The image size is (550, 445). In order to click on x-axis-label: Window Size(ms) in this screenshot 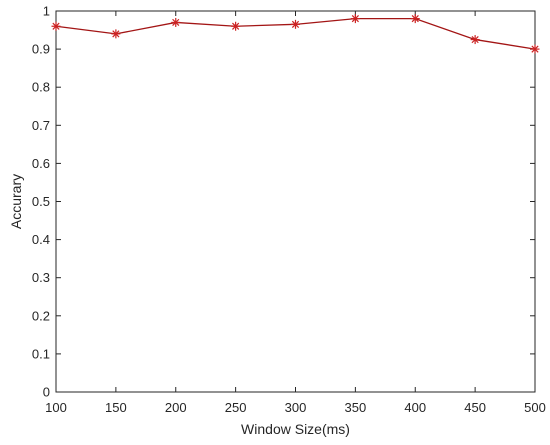, I will do `click(295, 429)`.